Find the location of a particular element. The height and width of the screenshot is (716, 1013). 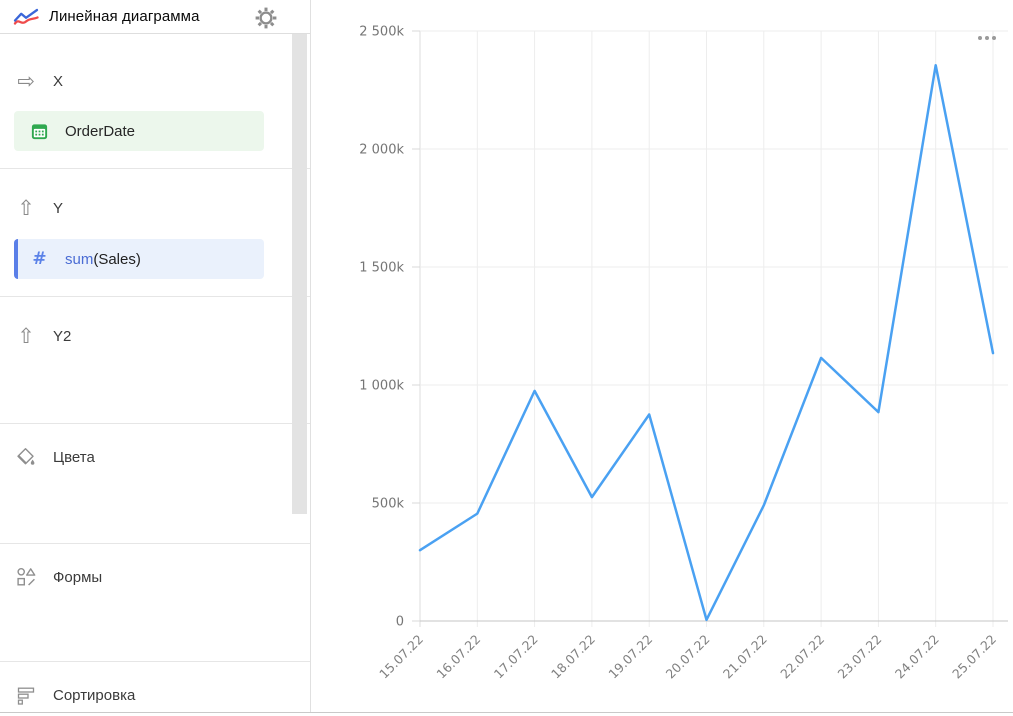

section-y-dropzone: ⇧ Y # sum(Sales) is located at coordinates (155, 233).